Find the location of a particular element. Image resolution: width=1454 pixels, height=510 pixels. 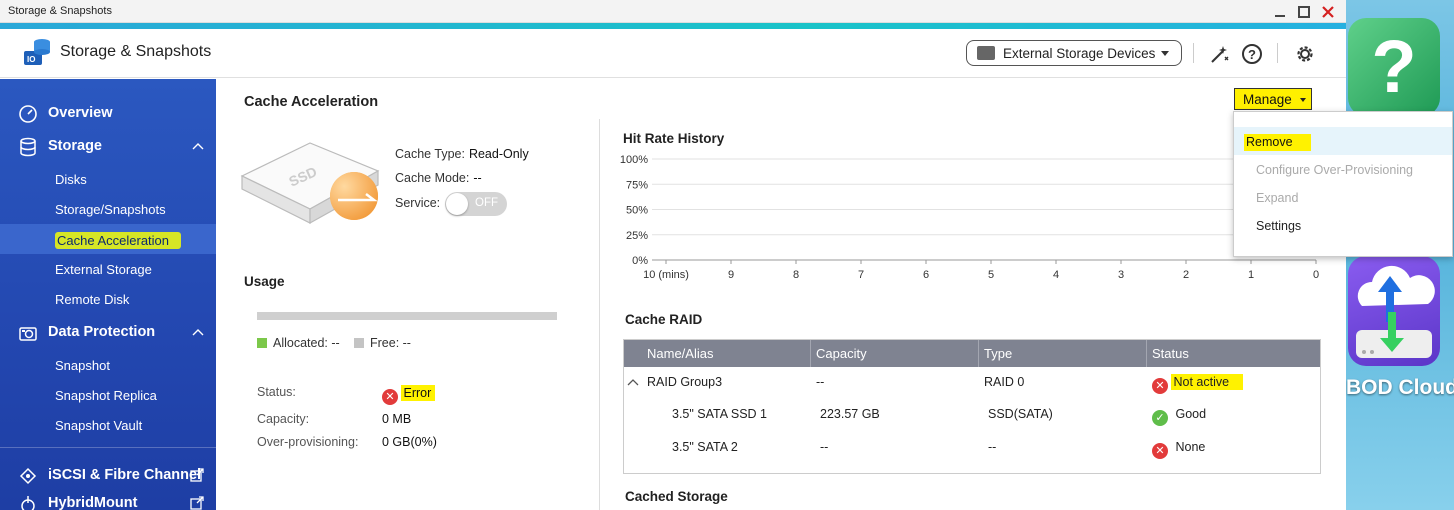

toggle-knob is located at coordinates (457, 204).